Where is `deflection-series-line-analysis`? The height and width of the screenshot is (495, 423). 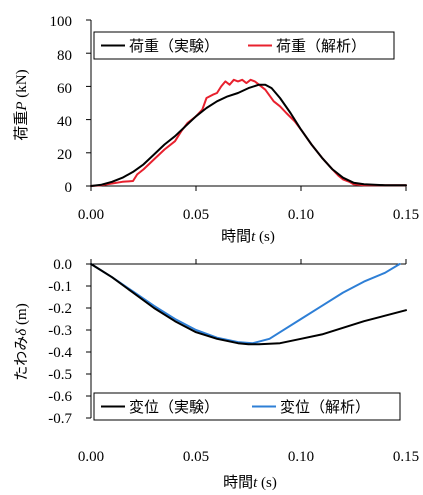
deflection-series-line-analysis is located at coordinates (245, 304).